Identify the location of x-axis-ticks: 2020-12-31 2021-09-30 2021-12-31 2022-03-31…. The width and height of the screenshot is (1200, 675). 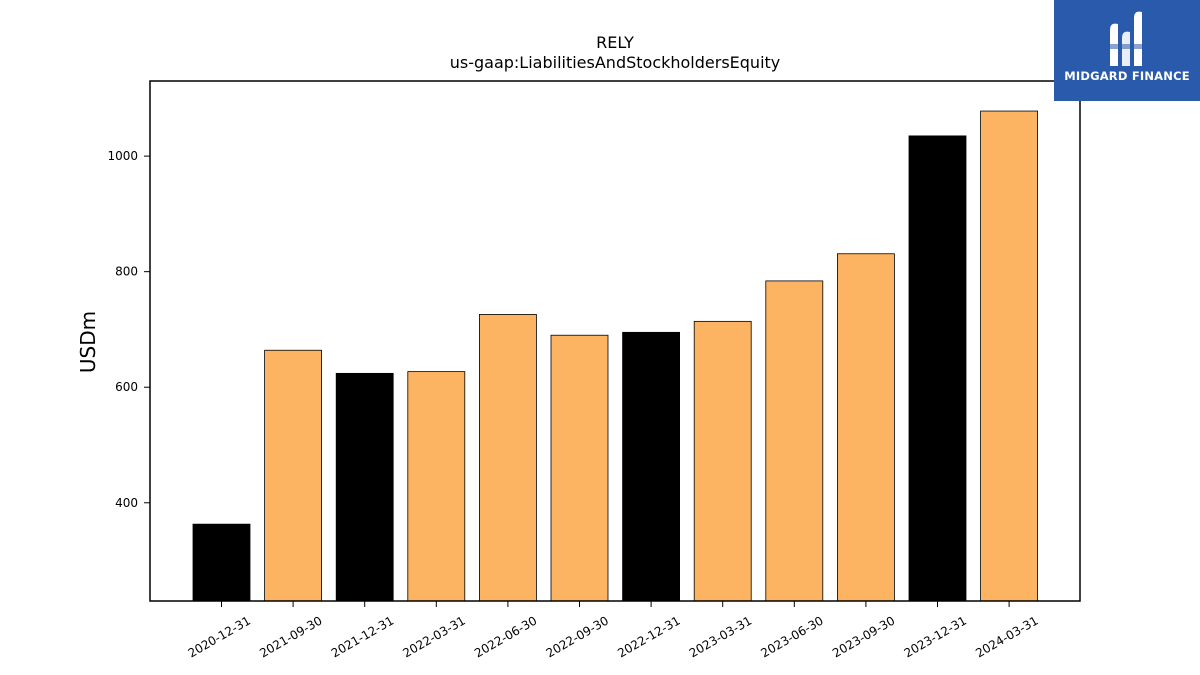
(613, 630).